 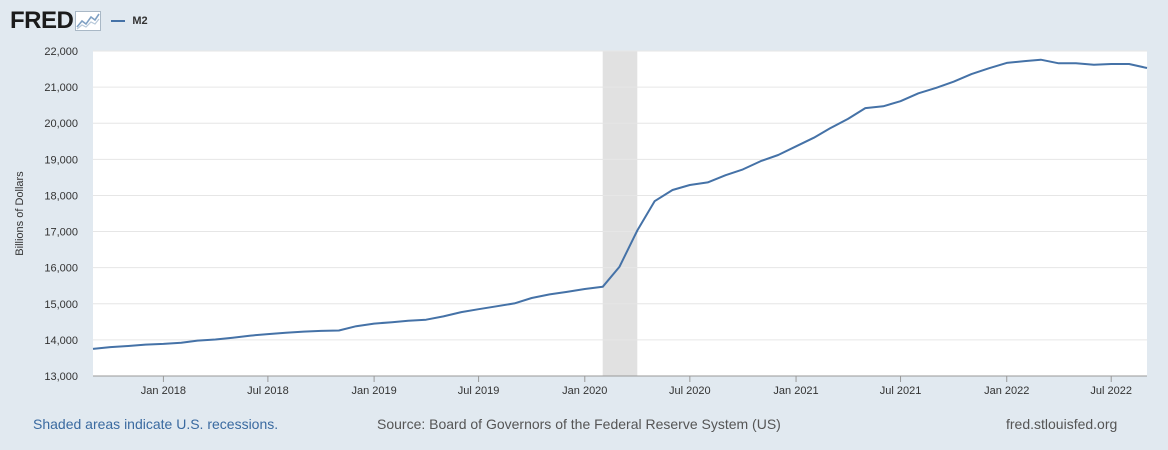 What do you see at coordinates (690, 391) in the screenshot?
I see `x-tick-label: Jul 2020` at bounding box center [690, 391].